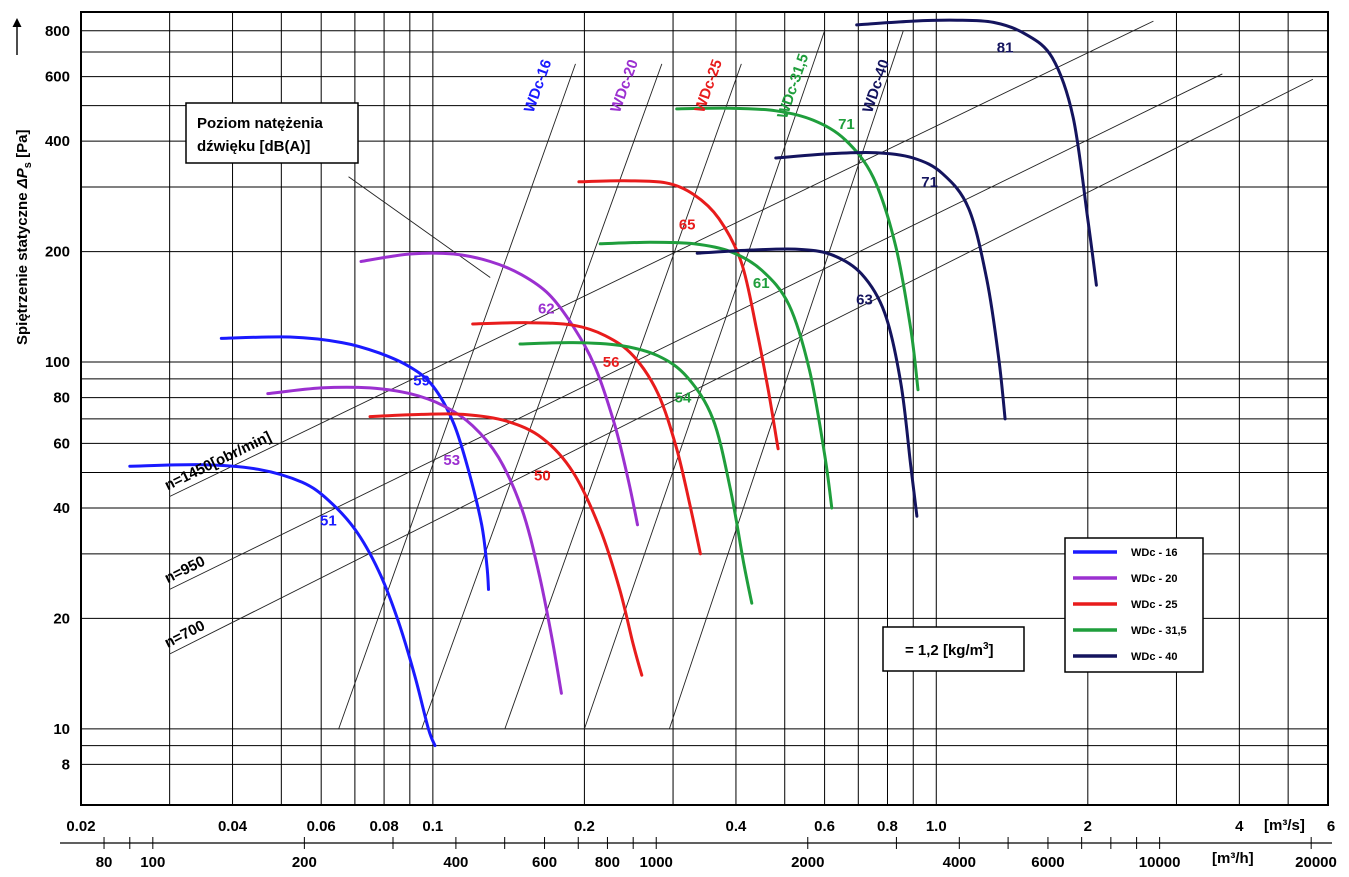 The width and height of the screenshot is (1349, 877). I want to click on noise-level-label: 65, so click(687, 225).